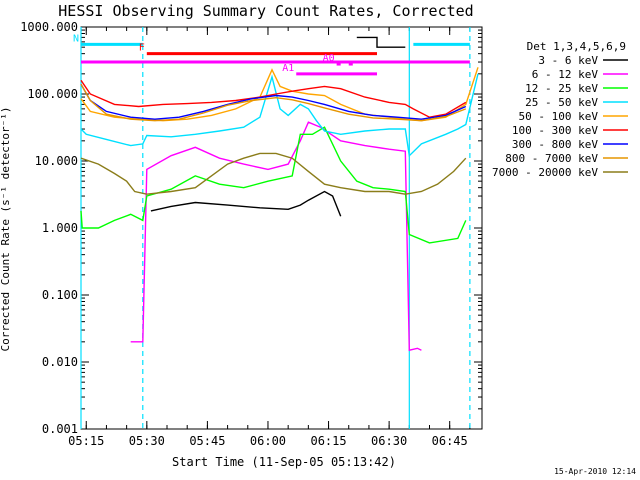 This screenshot has width=640, height=480. Describe the element at coordinates (559, 116) in the screenshot. I see `legend-label: 50 - 100 keV` at that location.